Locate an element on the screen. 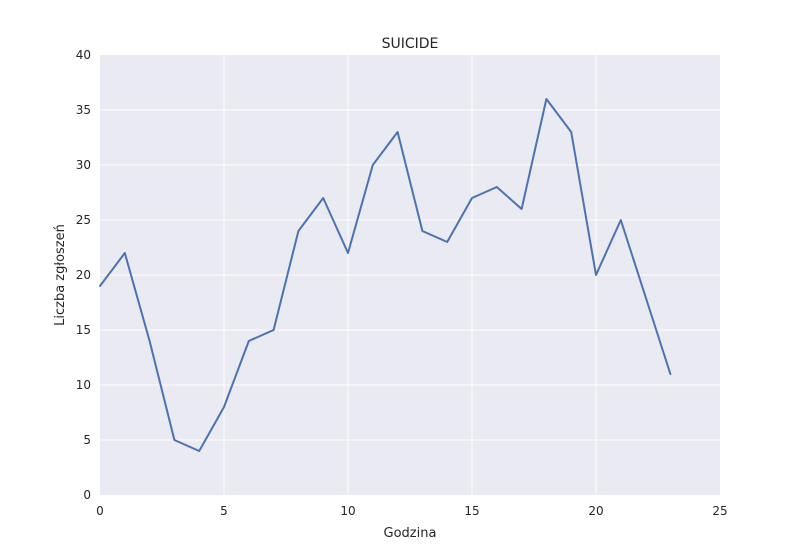 The width and height of the screenshot is (800, 550). y-tick-label: 5 is located at coordinates (87, 440).